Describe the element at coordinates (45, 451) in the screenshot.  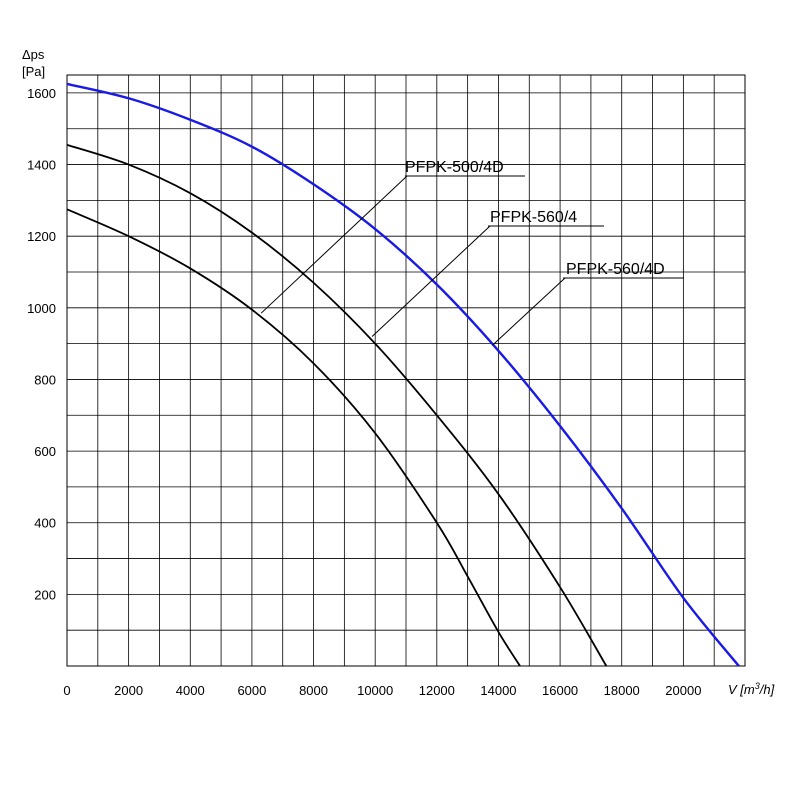
I see `y-tick-label: 600` at that location.